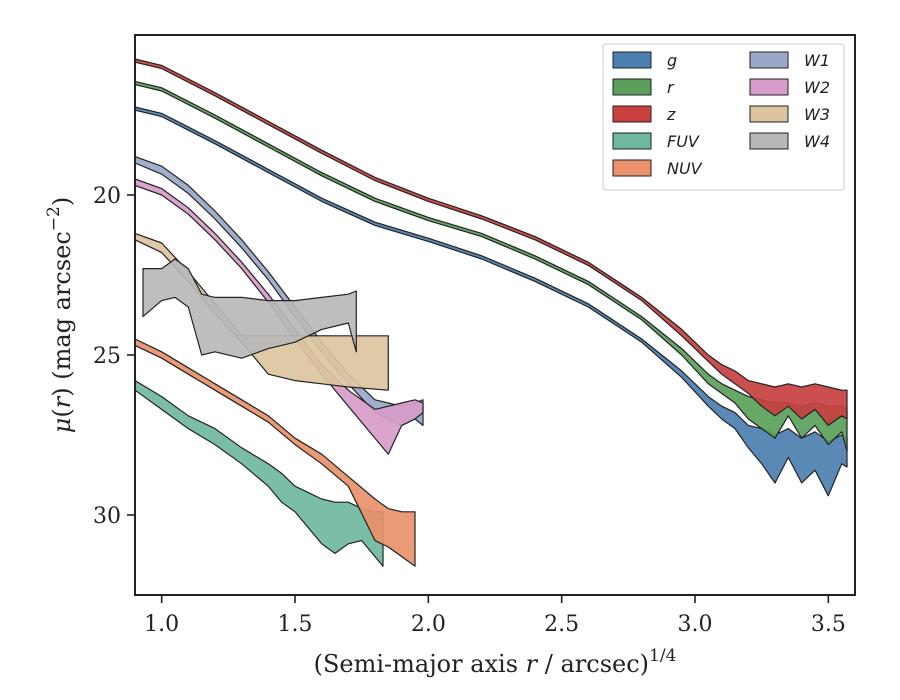  Describe the element at coordinates (259, 473) in the screenshot. I see `band-fuv` at that location.